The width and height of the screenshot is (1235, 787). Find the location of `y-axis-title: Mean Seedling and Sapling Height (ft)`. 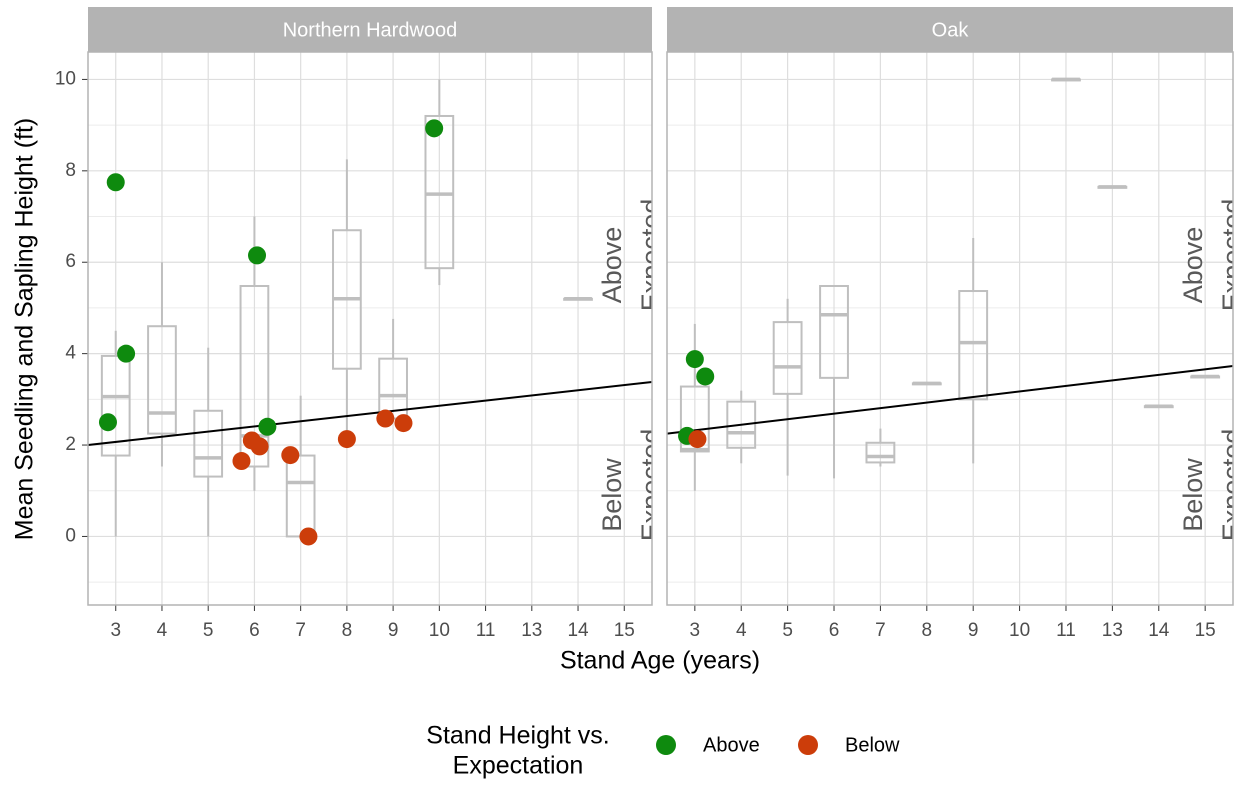

y-axis-title: Mean Seedling and Sapling Height (ft) is located at coordinates (25, 329).